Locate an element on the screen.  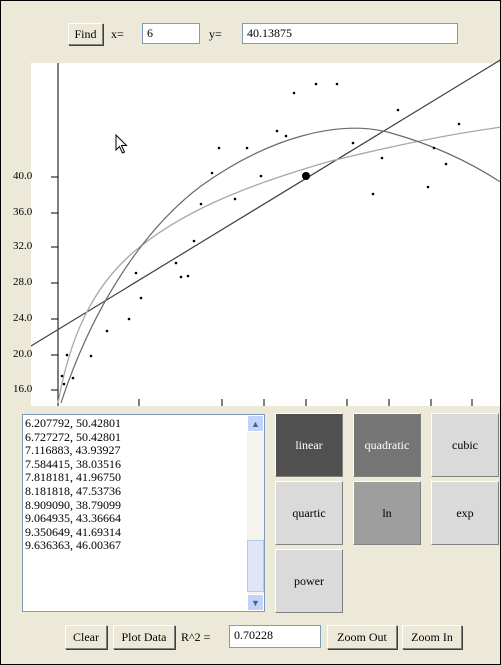
list-item: 9.636363, 46.00367 is located at coordinates (73, 545).